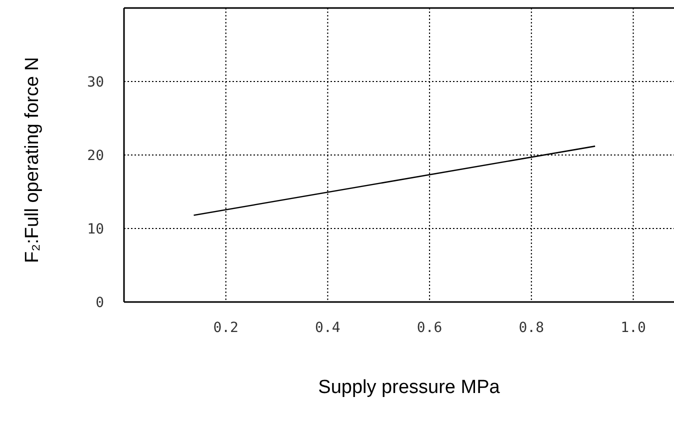 Image resolution: width=674 pixels, height=423 pixels. I want to click on y-tick-label: 30, so click(95, 82).